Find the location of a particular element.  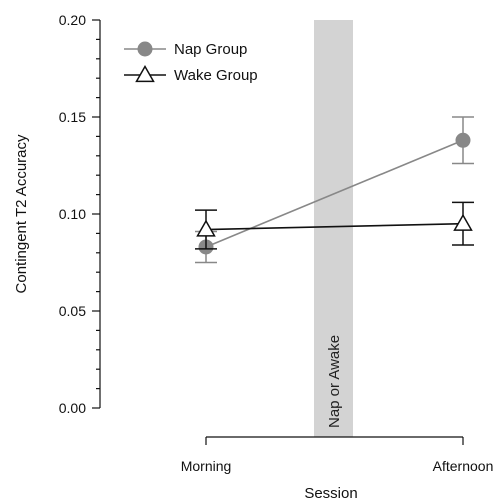

series-wake-group is located at coordinates (334, 225).